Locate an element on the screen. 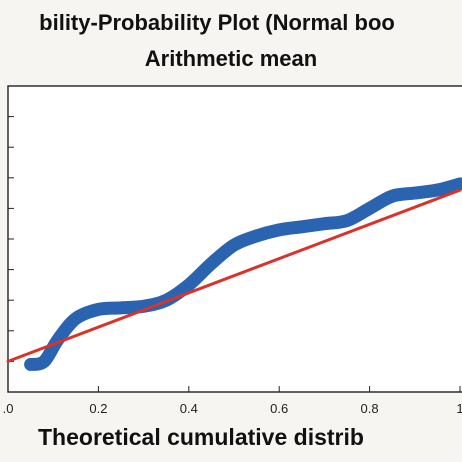 The width and height of the screenshot is (462, 462). x-tick-label: .0 is located at coordinates (8, 408).